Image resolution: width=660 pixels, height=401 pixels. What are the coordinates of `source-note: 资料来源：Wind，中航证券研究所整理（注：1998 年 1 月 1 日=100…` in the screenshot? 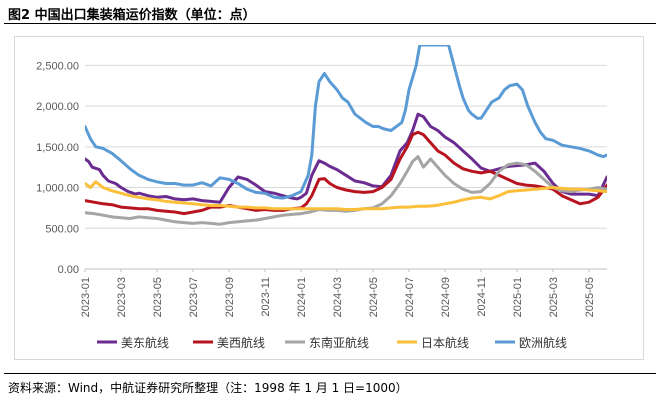 It's located at (208, 388).